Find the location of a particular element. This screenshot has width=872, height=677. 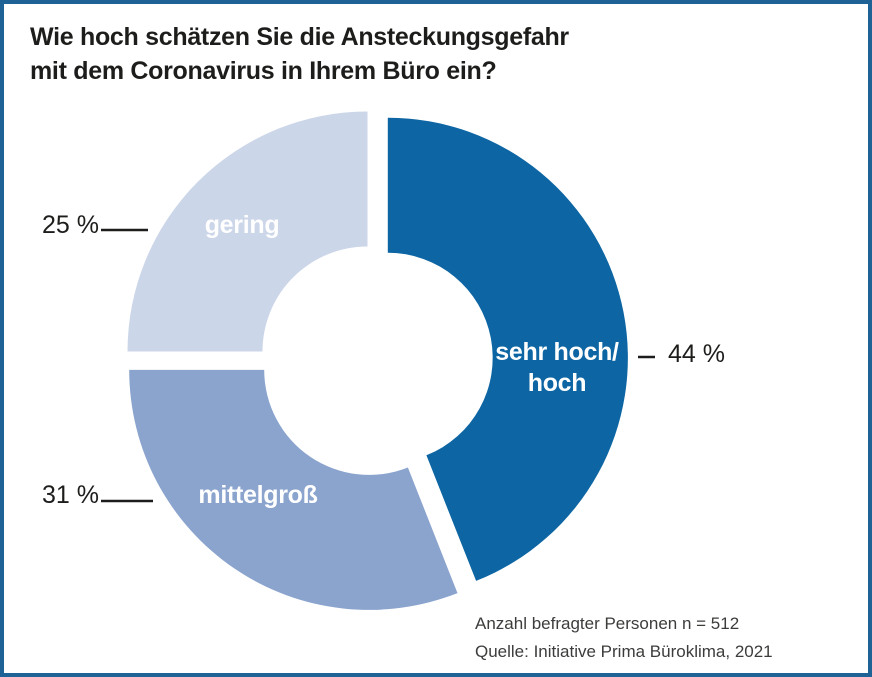

callout-value-sehr-hoch: 44 % is located at coordinates (696, 354).